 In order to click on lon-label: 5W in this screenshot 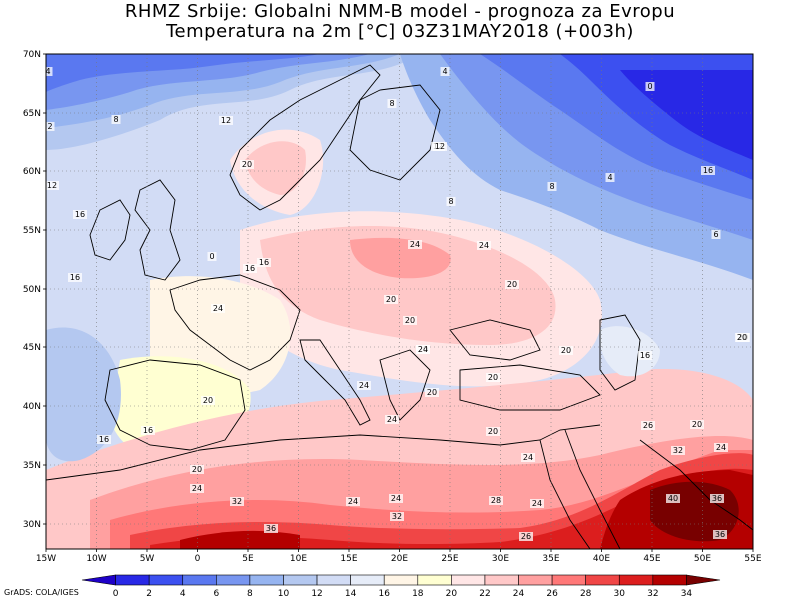, I will do `click(147, 559)`.